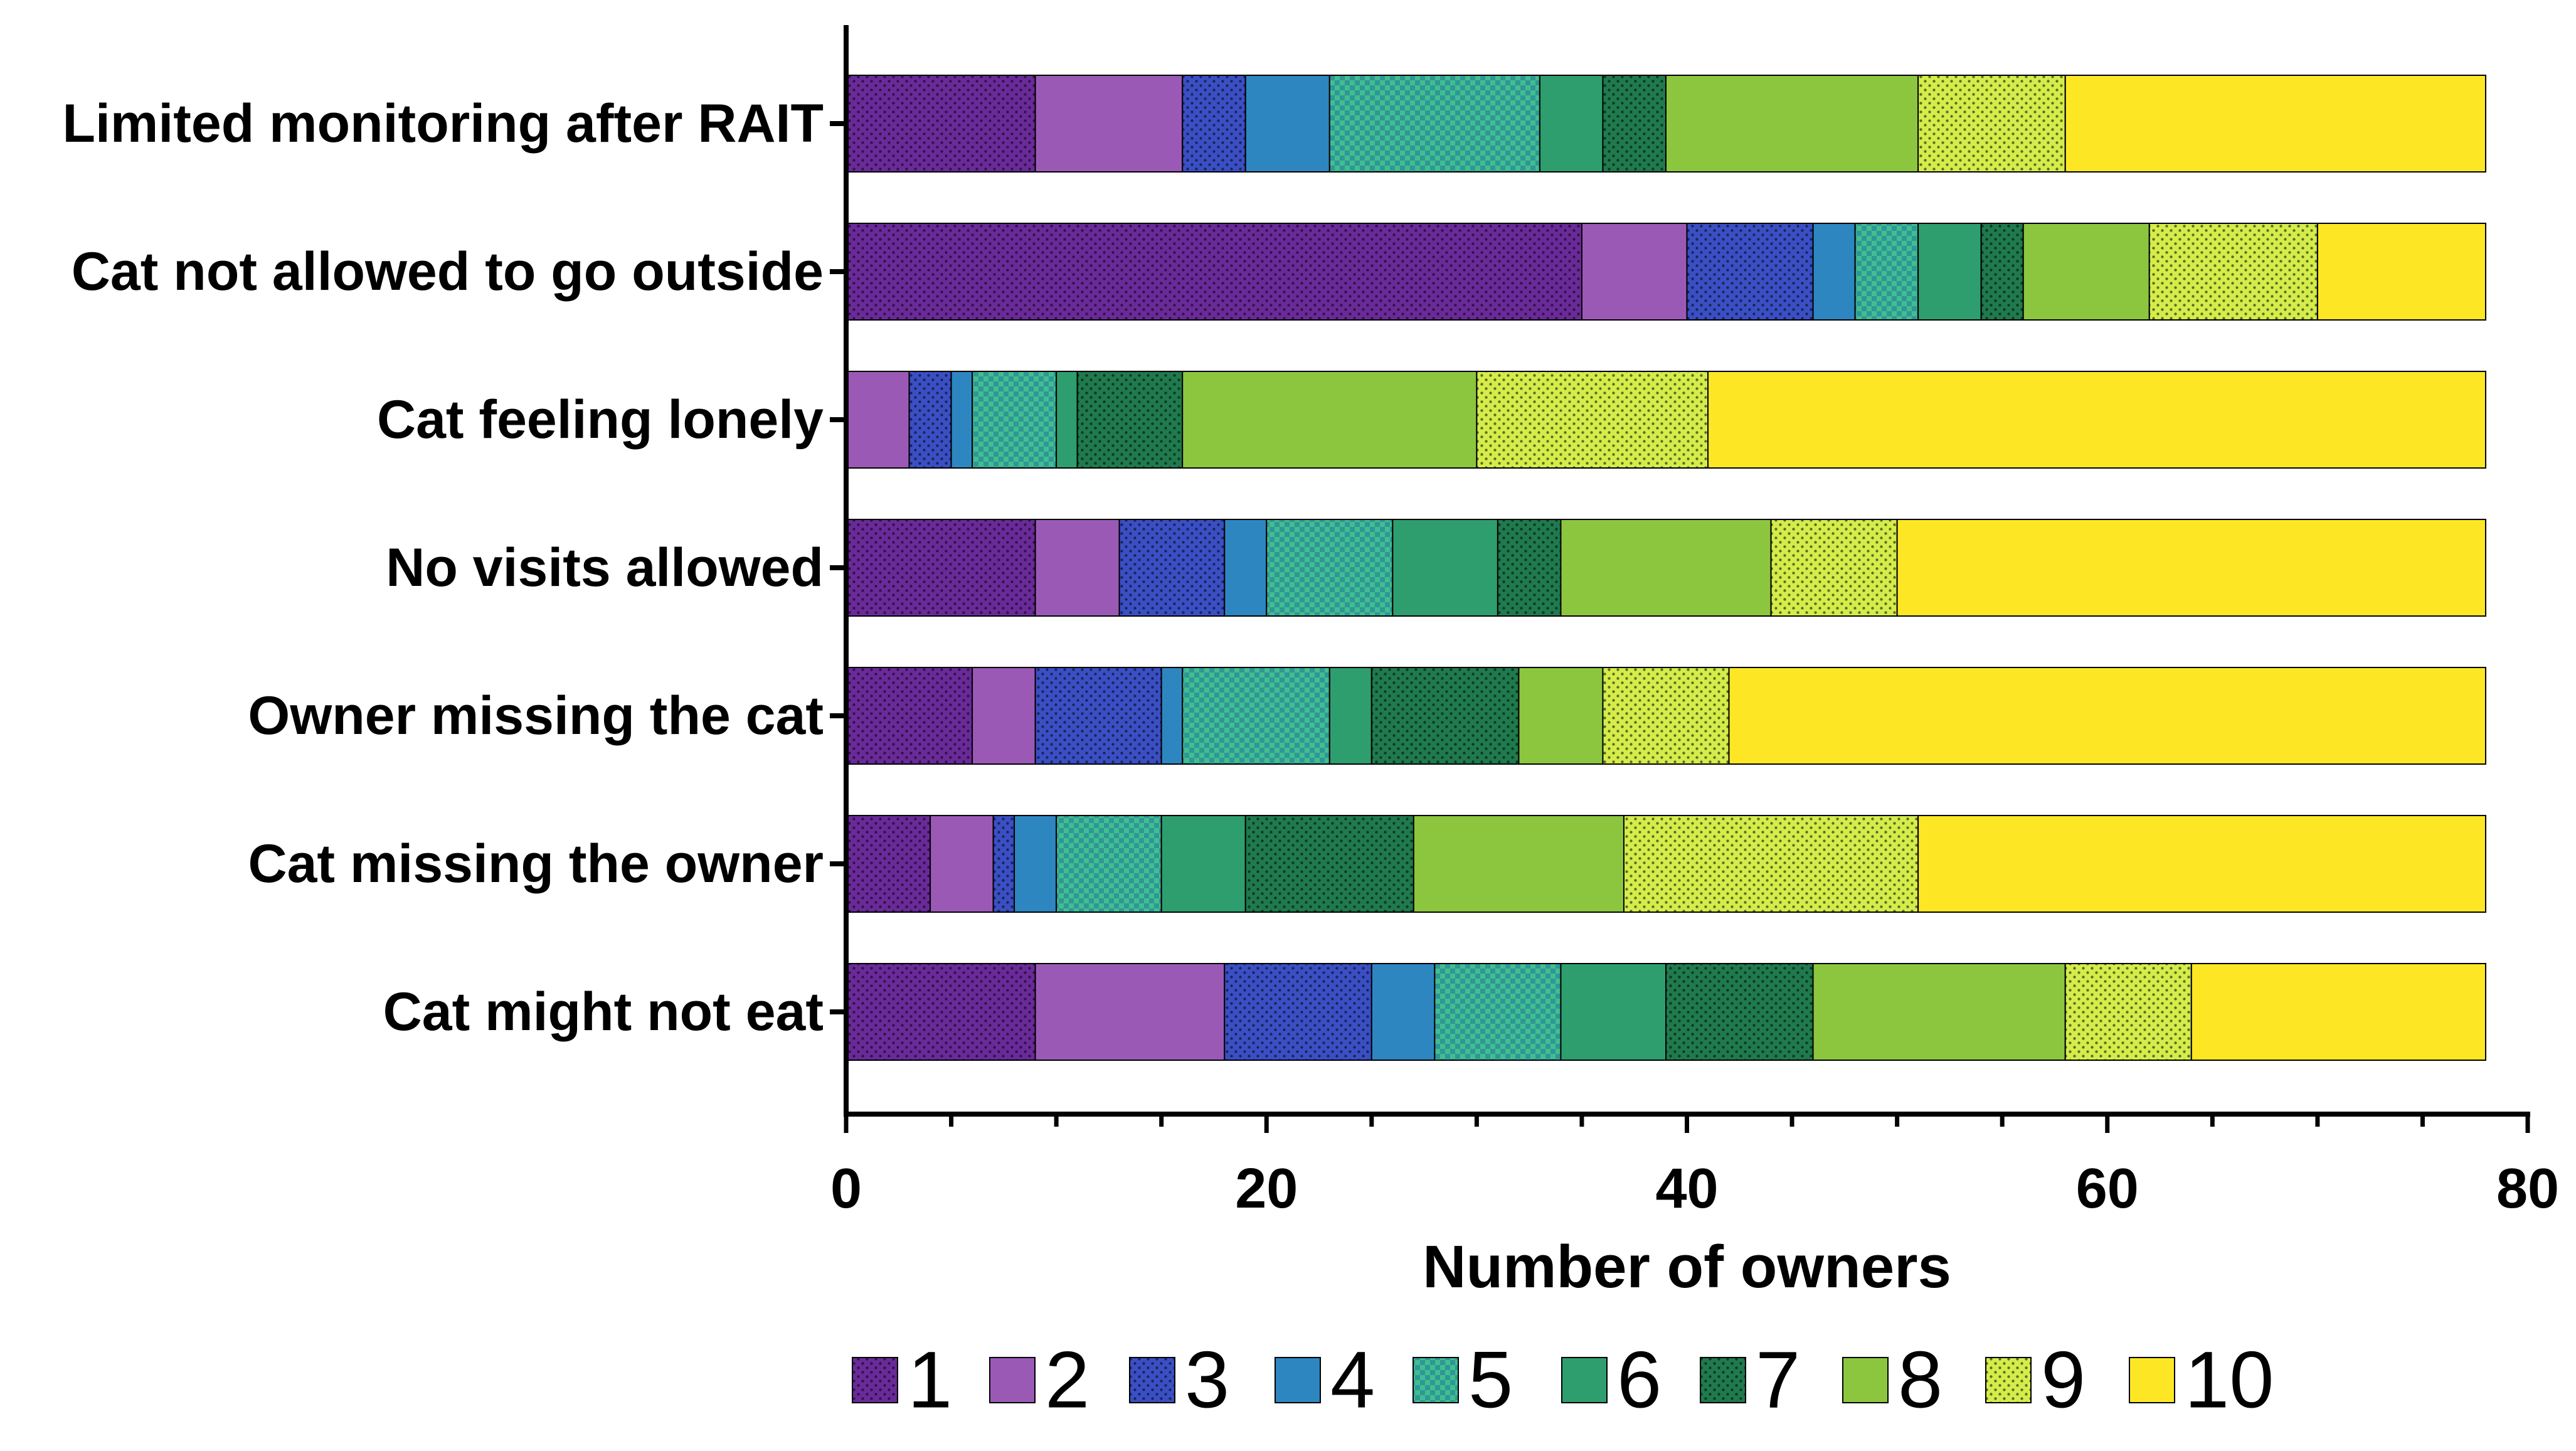 The image size is (2576, 1451). I want to click on legend-item-7: 7, so click(1750, 1380).